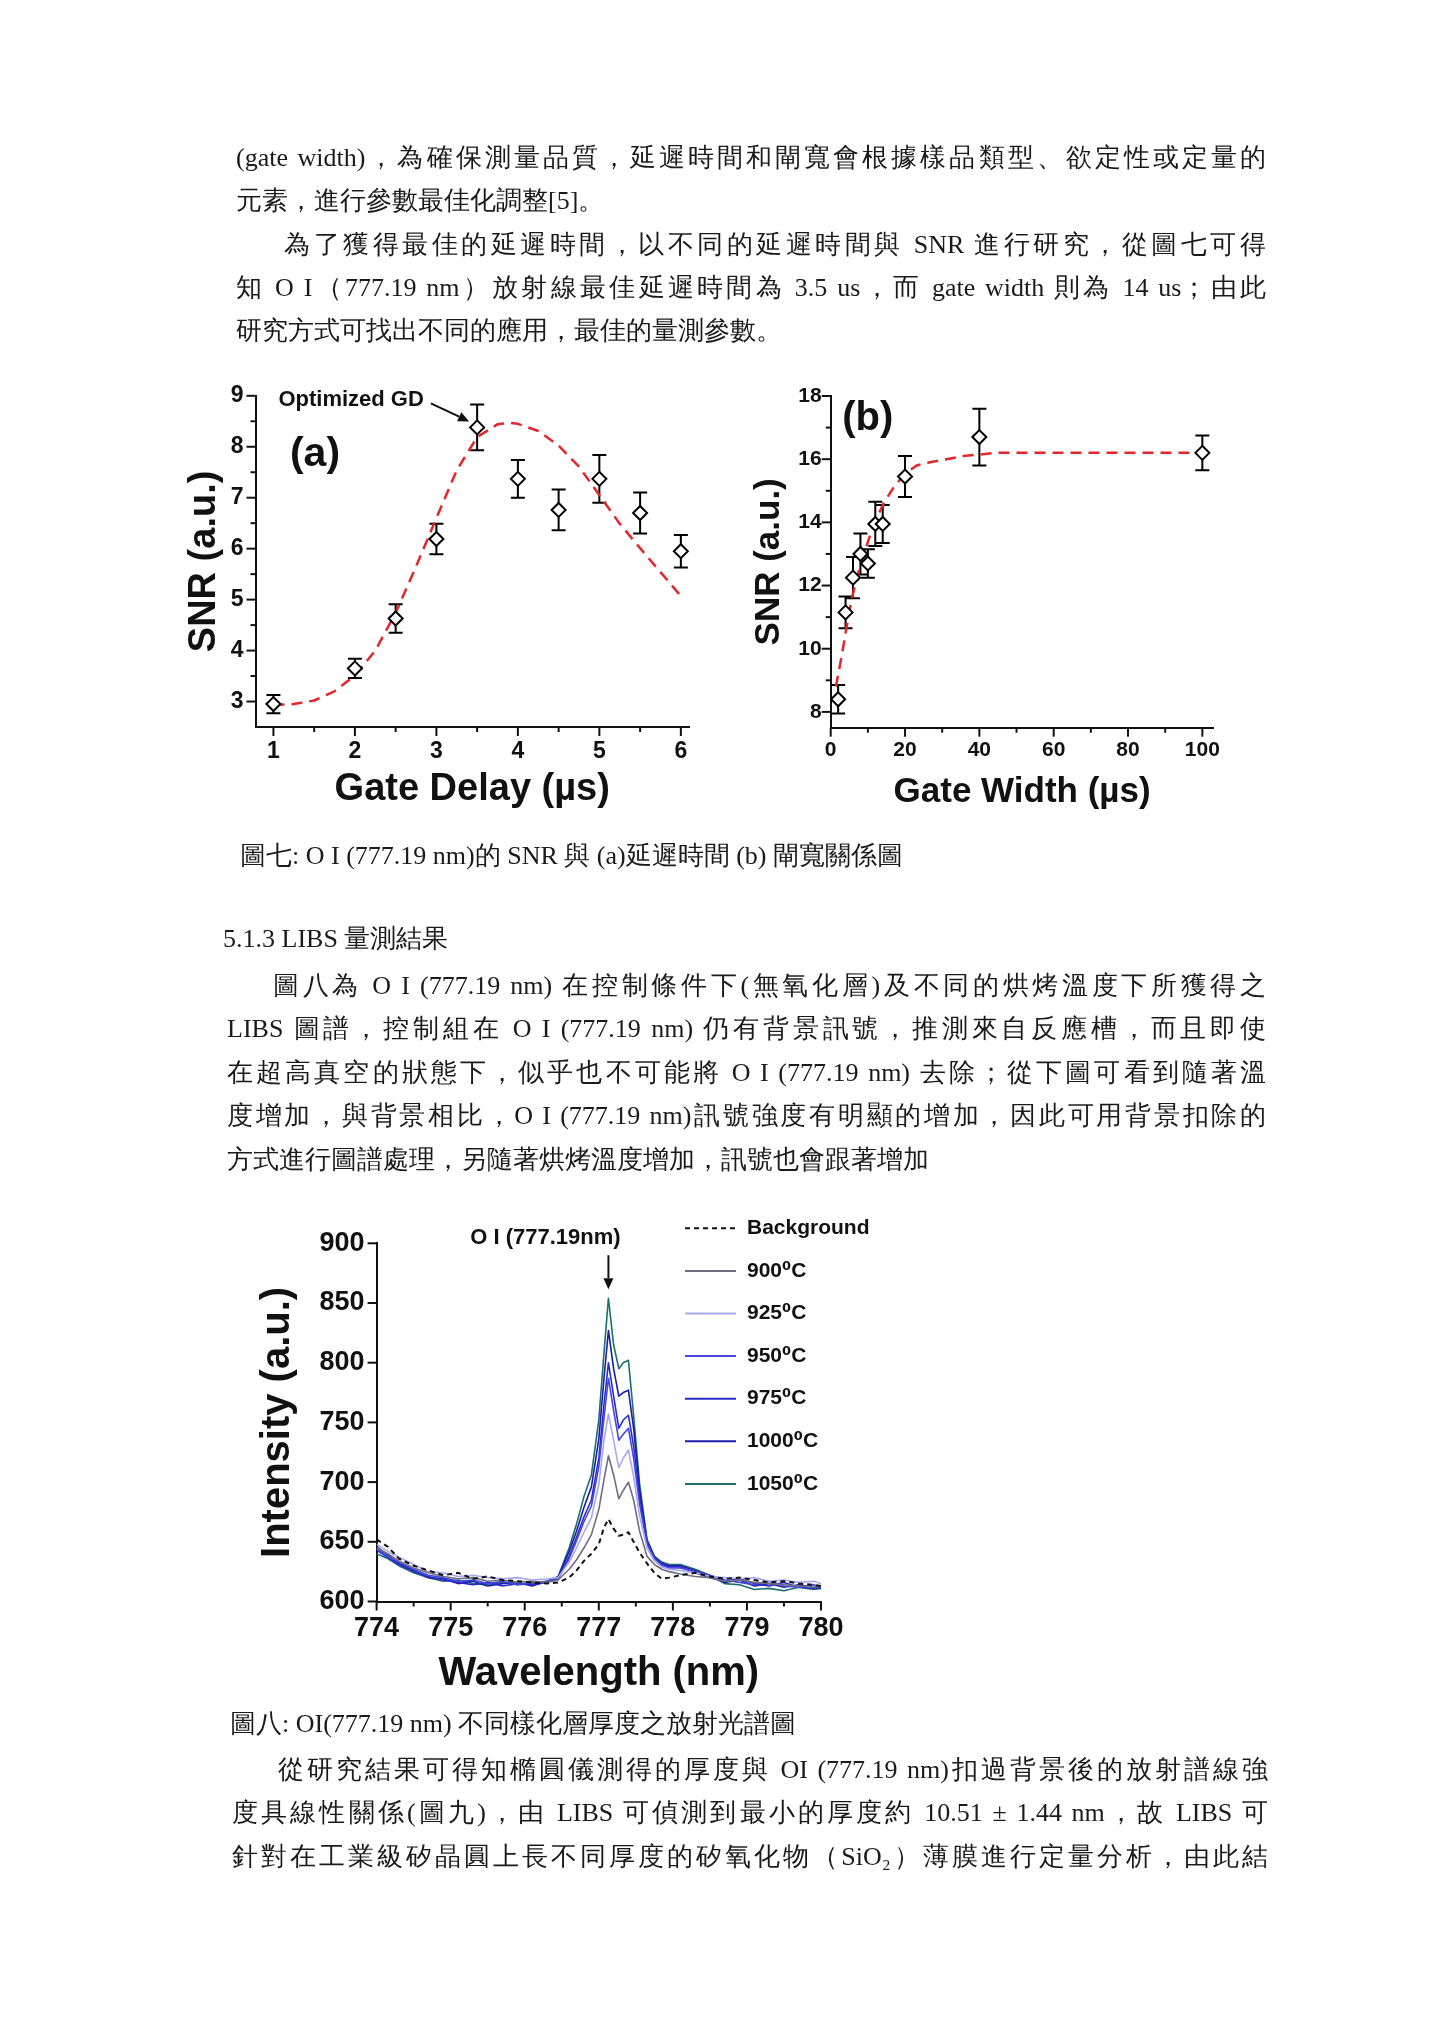  What do you see at coordinates (777, 1354) in the screenshot?
I see `legend-label: 950⁰C` at bounding box center [777, 1354].